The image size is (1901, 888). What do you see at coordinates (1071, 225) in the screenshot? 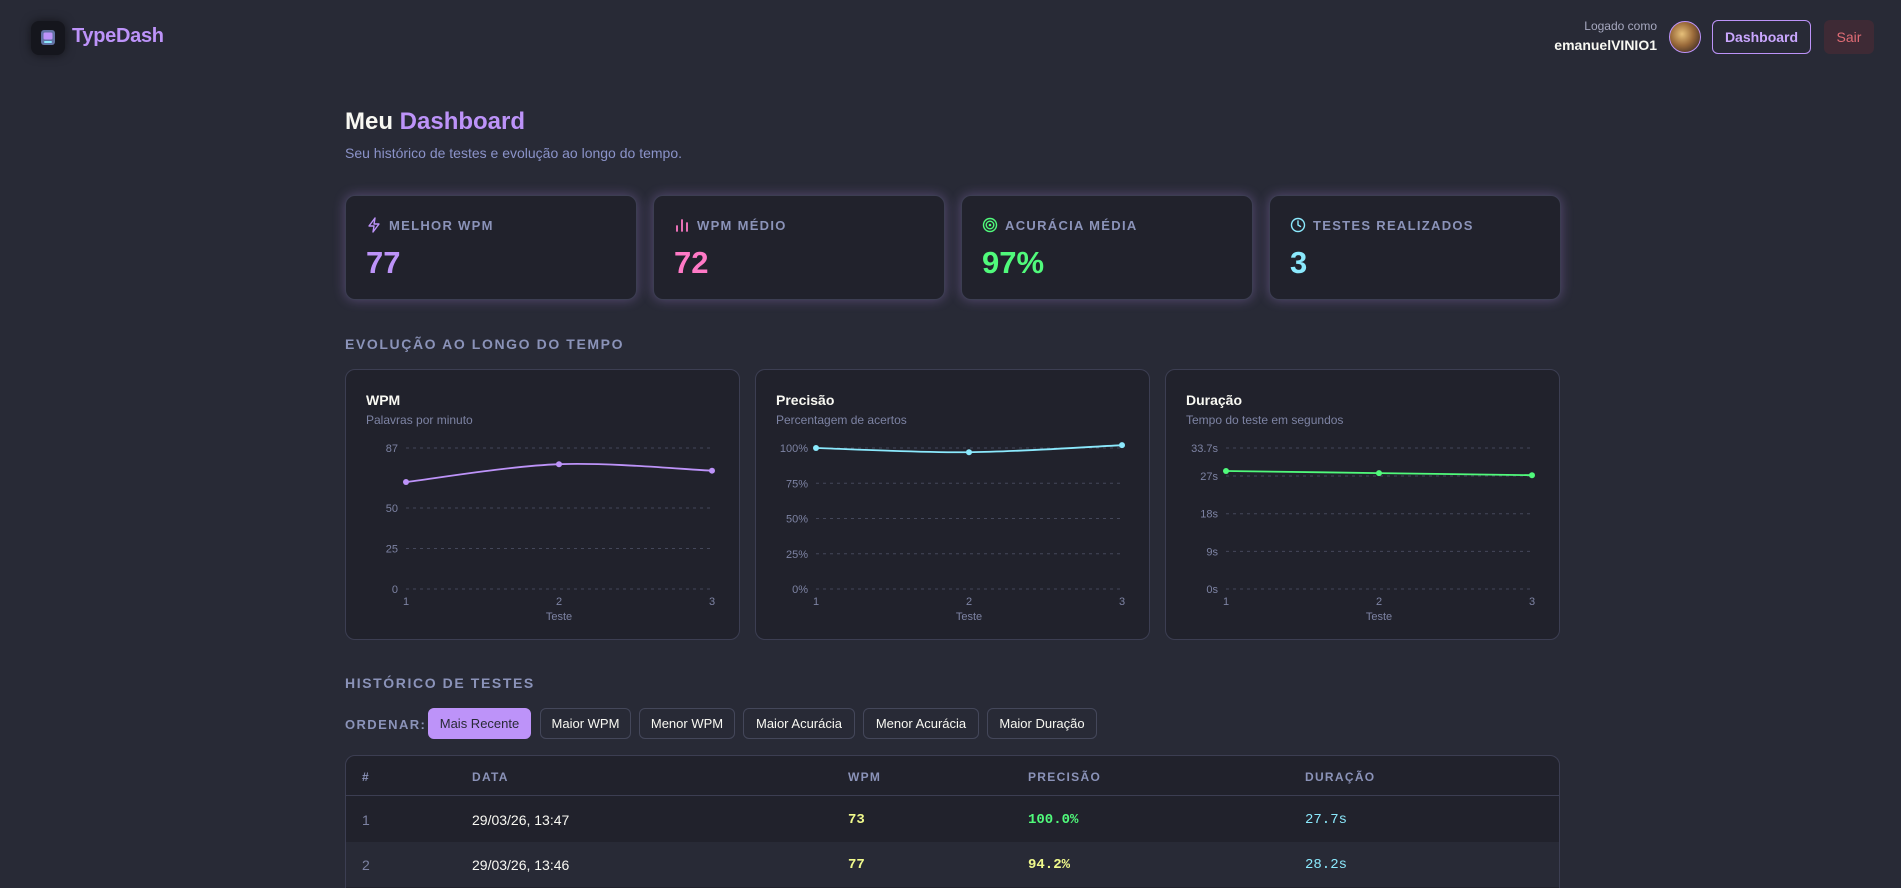
I see `stat-label: ACURÁCIA MÉDIA` at bounding box center [1071, 225].